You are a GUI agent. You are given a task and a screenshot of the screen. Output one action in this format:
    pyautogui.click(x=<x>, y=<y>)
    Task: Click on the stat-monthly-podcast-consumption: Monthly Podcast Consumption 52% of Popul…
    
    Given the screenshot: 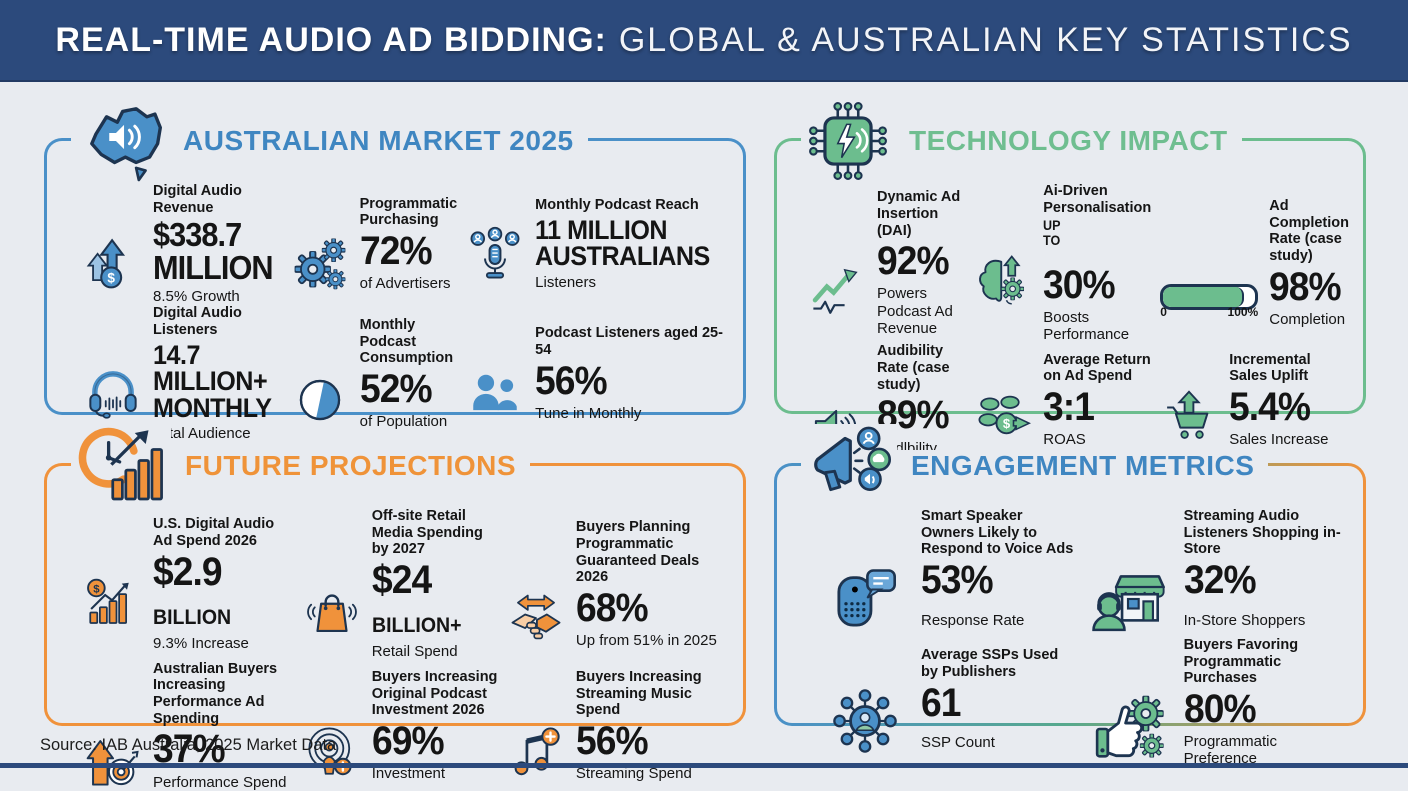 What is the action you would take?
    pyautogui.click(x=374, y=373)
    